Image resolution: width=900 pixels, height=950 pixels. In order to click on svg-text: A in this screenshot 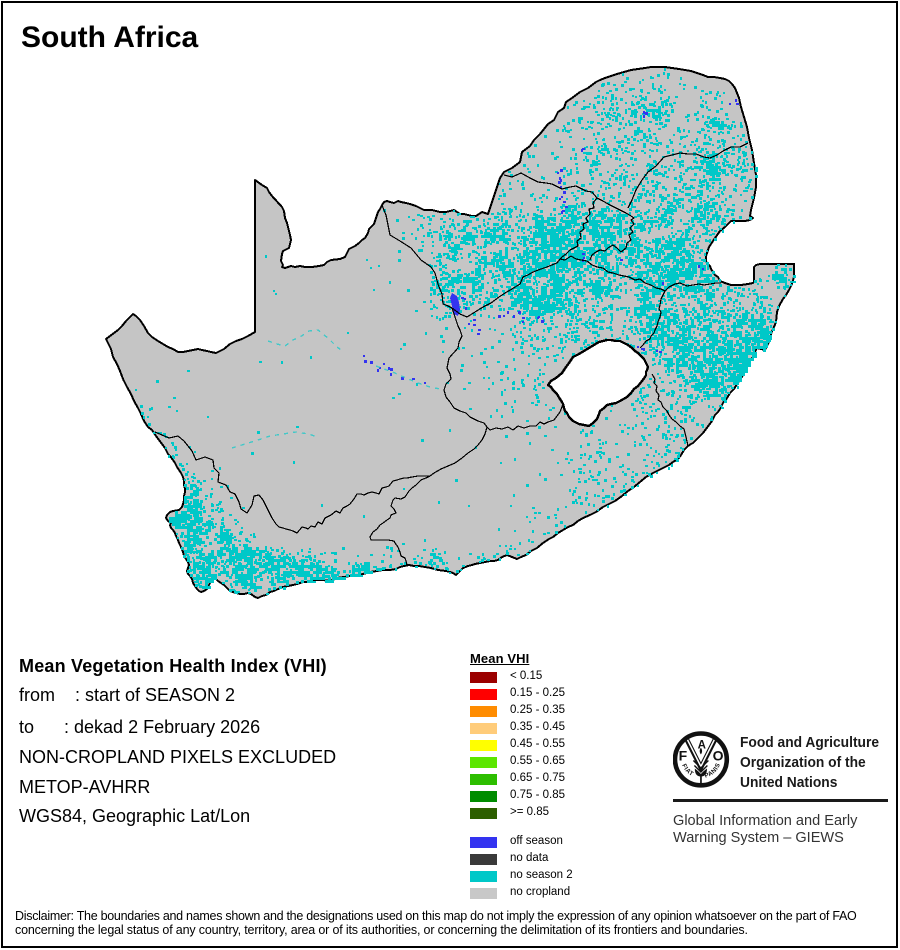, I will do `click(702, 746)`.